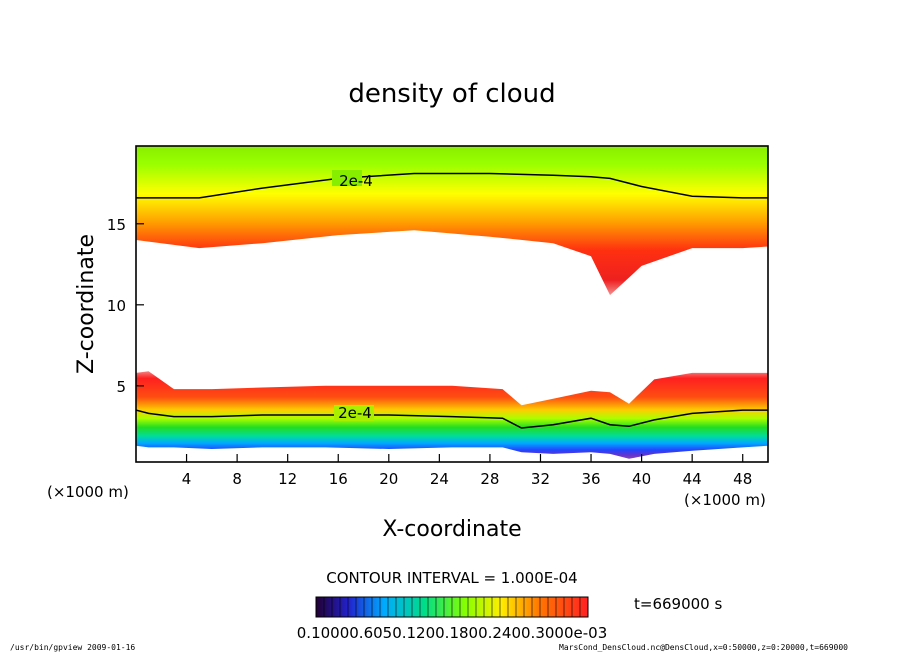 This screenshot has width=904, height=654. I want to click on upper-contour-label: 2e-4, so click(356, 181).